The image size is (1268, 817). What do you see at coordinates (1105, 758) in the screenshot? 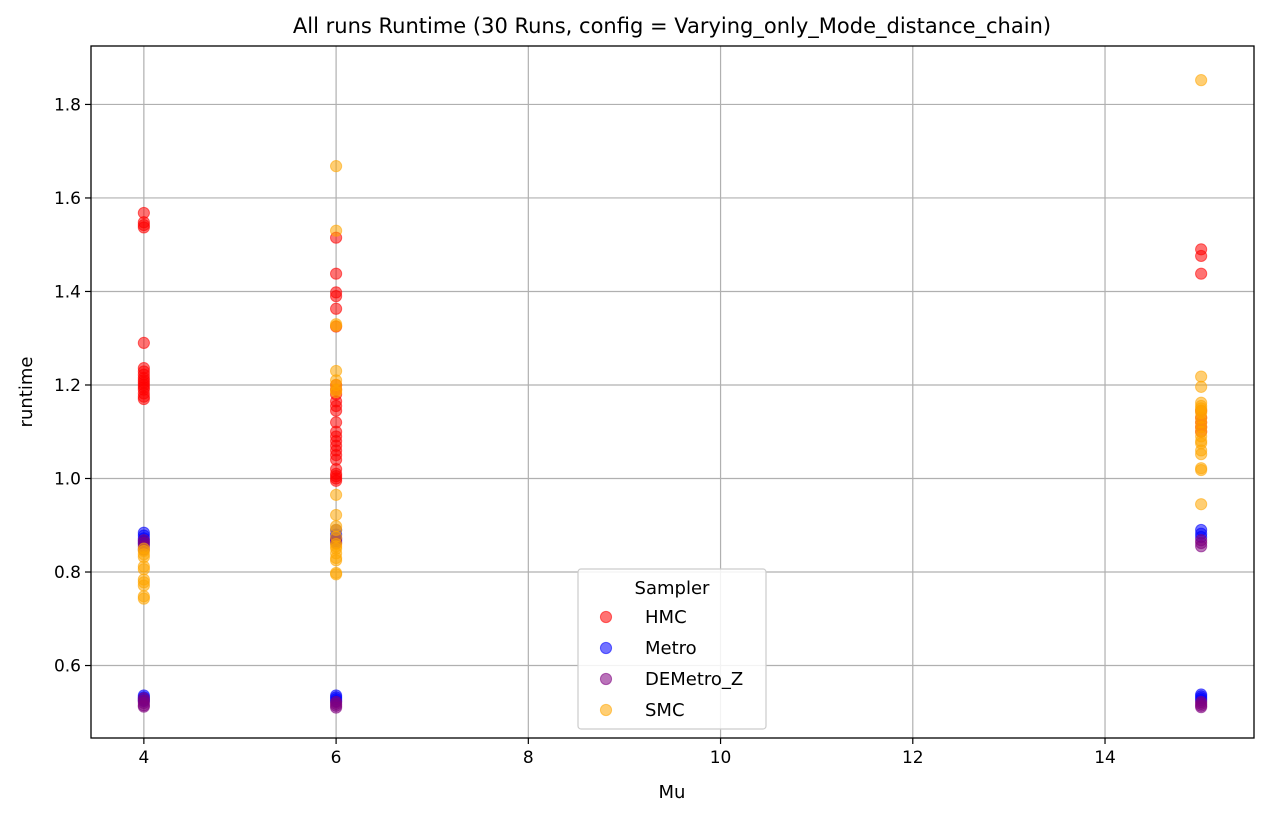
I see `x-tick-label: 14` at bounding box center [1105, 758].